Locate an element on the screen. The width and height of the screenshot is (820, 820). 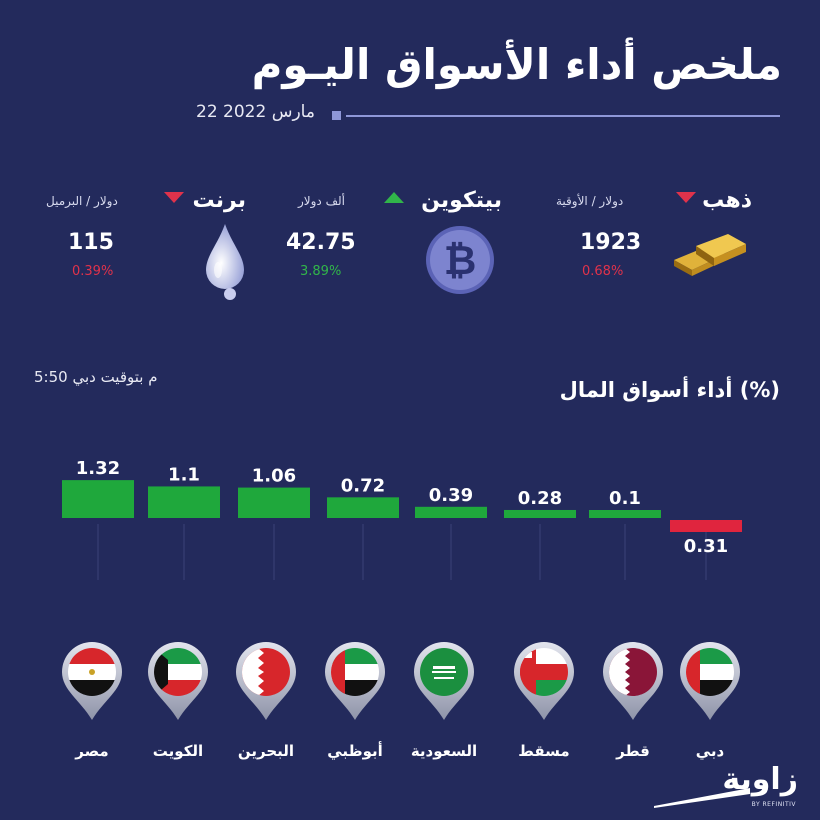
logo-sub: BY REFINITIV is located at coordinates (773, 804).